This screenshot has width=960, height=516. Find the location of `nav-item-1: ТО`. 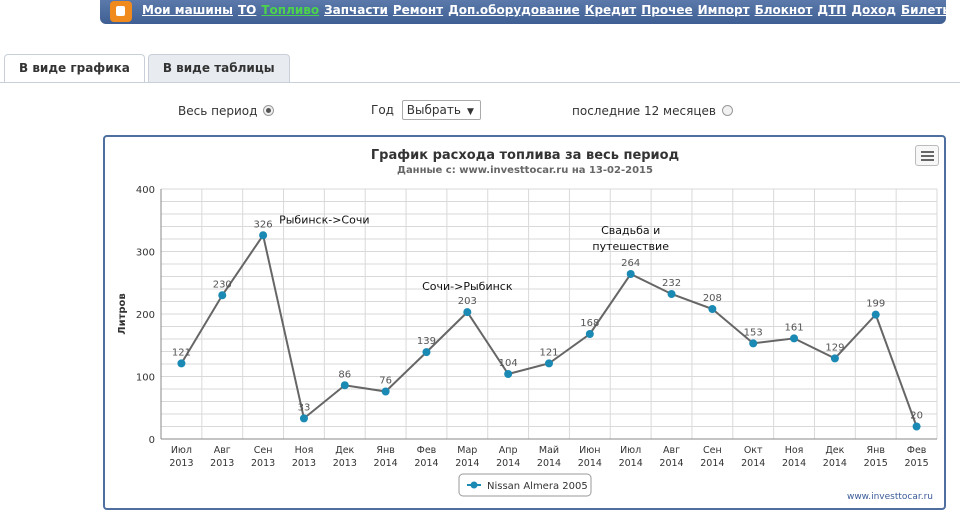

nav-item-1: ТО is located at coordinates (247, 10).